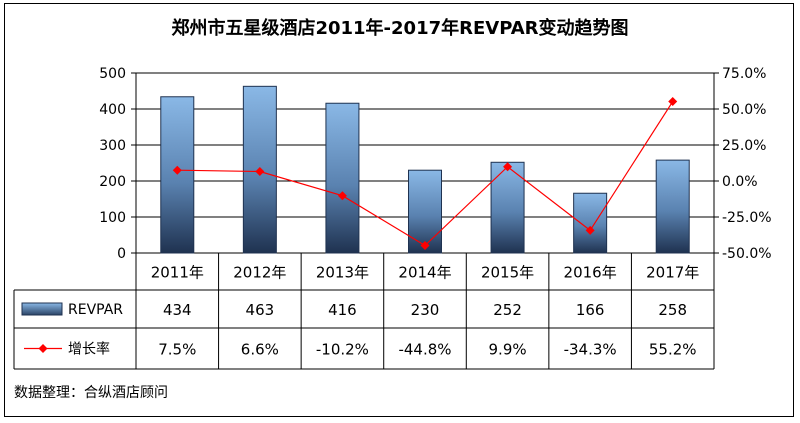 The height and width of the screenshot is (423, 800). Describe the element at coordinates (744, 74) in the screenshot. I see `right-axis-tick-label: 75.0%` at that location.